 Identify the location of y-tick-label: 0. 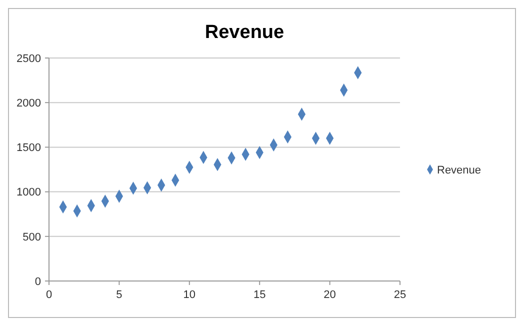
(37, 282).